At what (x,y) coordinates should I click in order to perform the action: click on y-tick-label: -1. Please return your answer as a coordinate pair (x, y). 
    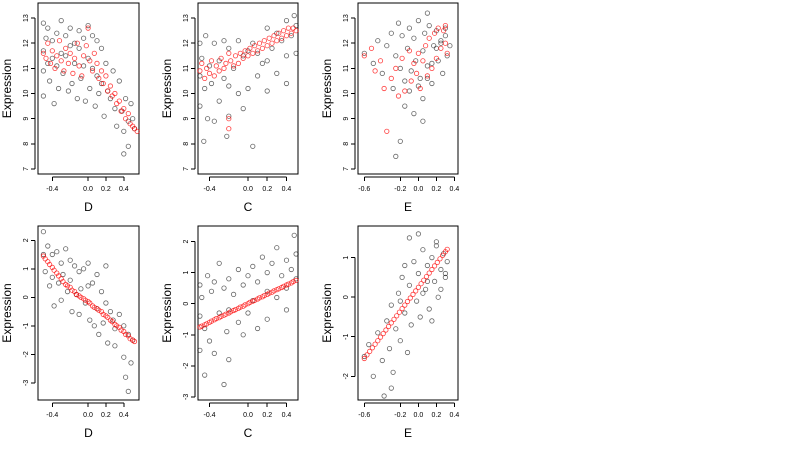
    Looking at the image, I should click on (26, 326).